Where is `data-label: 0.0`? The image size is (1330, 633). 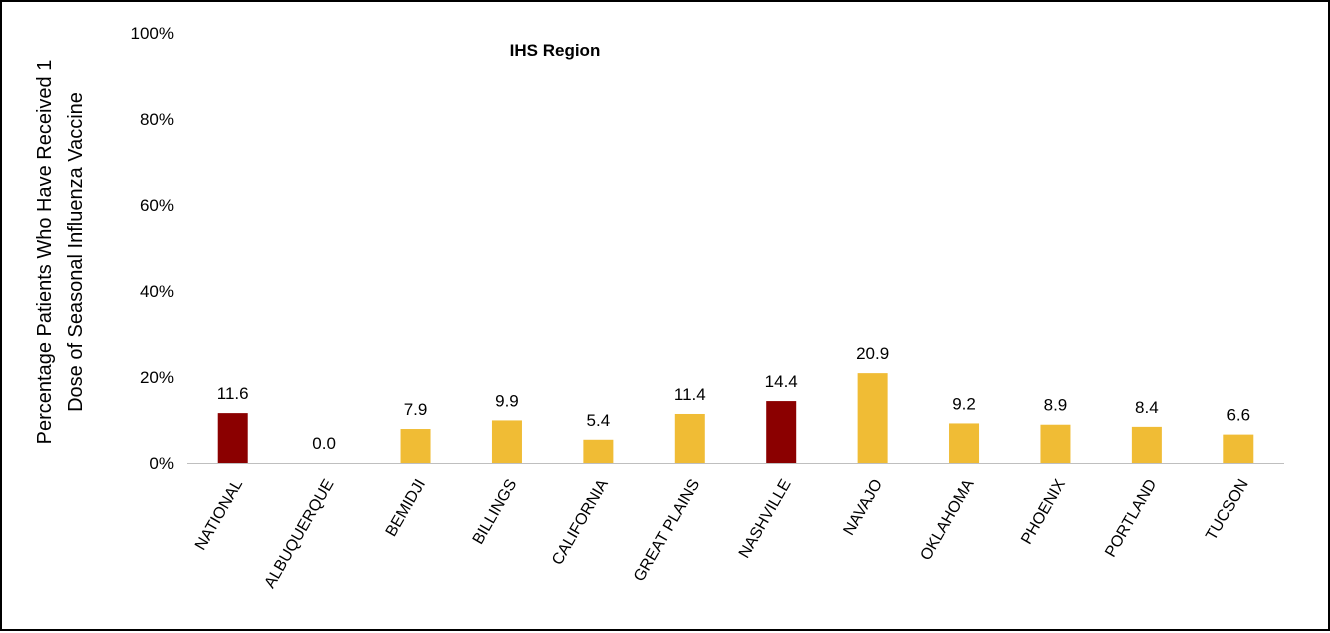
data-label: 0.0 is located at coordinates (324, 443).